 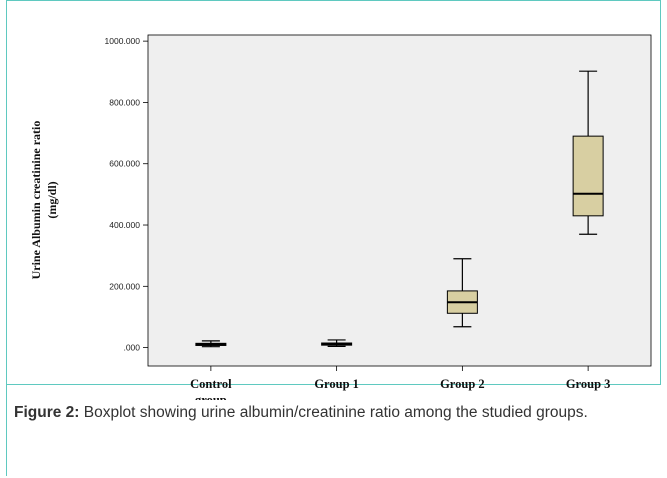 What do you see at coordinates (124, 164) in the screenshot?
I see `y-tick-label: 600.000` at bounding box center [124, 164].